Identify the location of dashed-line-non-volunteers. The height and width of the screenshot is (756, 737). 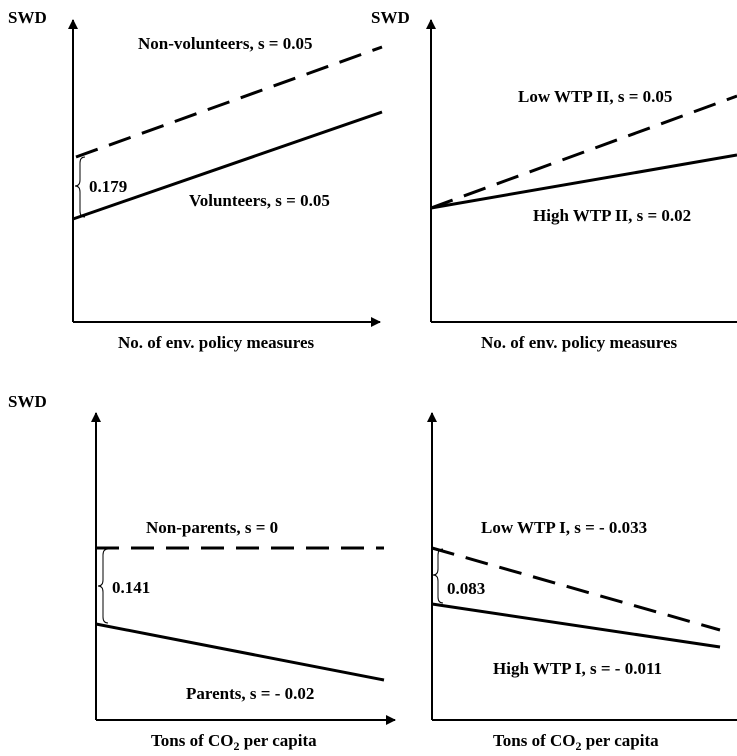
(229, 102).